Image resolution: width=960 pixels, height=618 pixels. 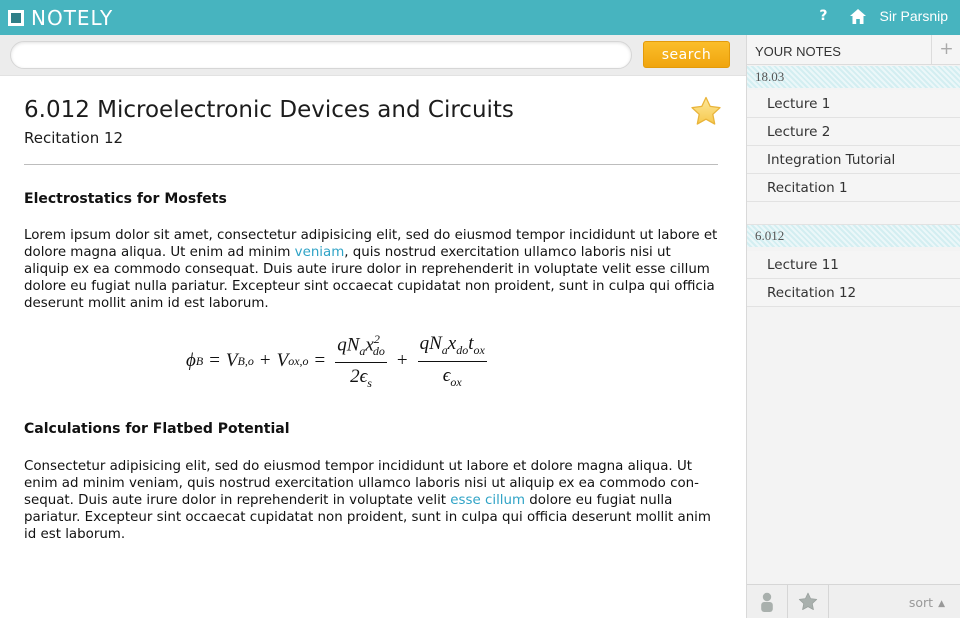 I want to click on search-button: search, so click(x=686, y=54).